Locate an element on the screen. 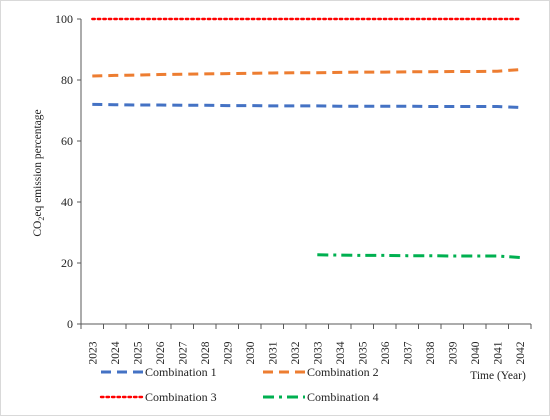  x-tick-label: 2031 is located at coordinates (273, 352).